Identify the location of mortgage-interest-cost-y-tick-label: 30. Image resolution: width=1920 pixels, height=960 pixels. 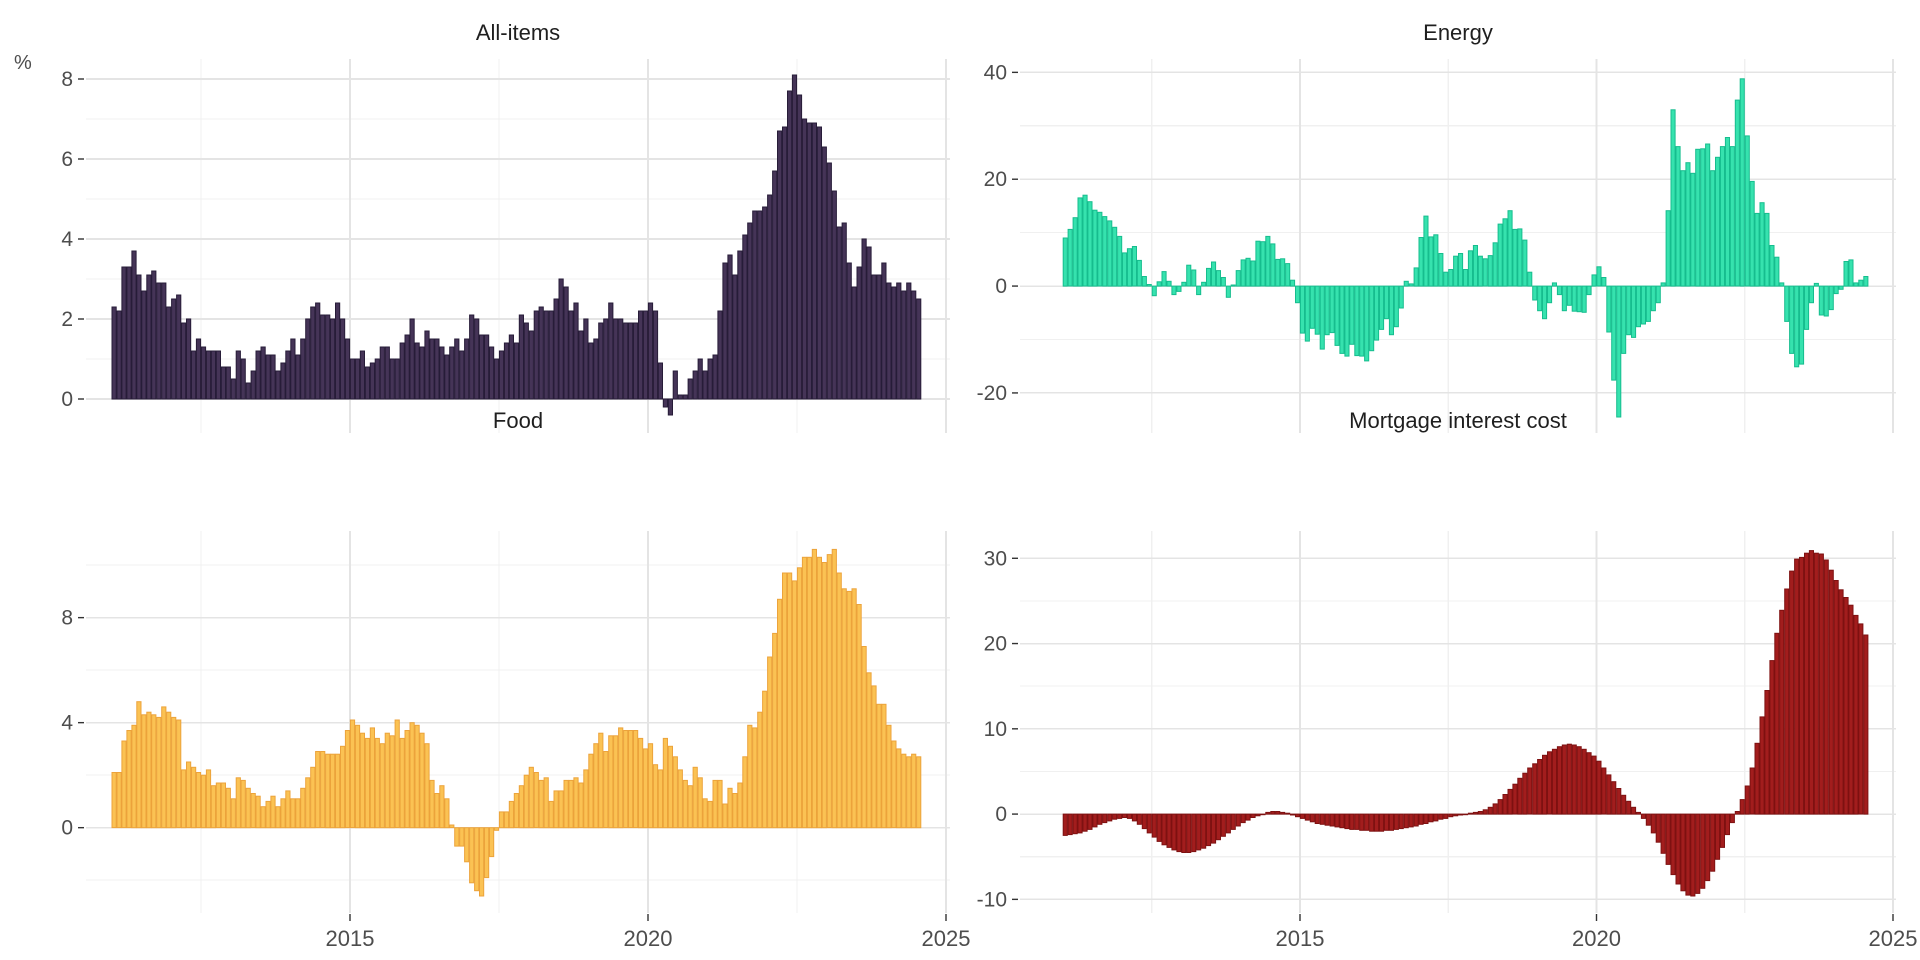
(995, 558).